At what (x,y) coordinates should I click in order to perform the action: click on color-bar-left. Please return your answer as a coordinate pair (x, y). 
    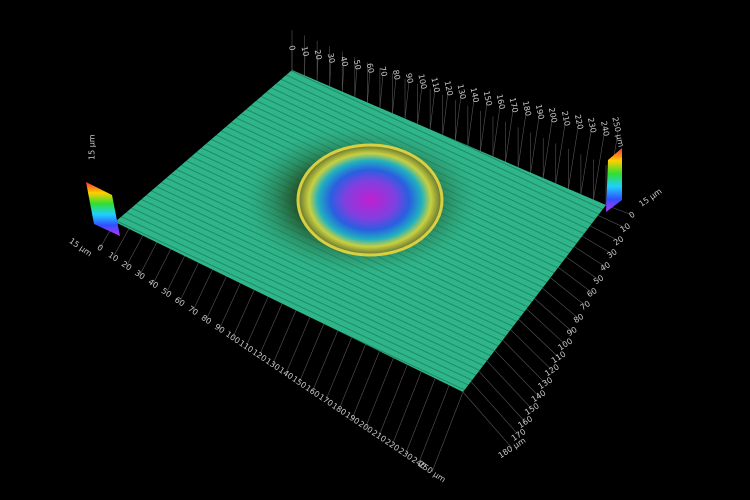
    Looking at the image, I should click on (103, 209).